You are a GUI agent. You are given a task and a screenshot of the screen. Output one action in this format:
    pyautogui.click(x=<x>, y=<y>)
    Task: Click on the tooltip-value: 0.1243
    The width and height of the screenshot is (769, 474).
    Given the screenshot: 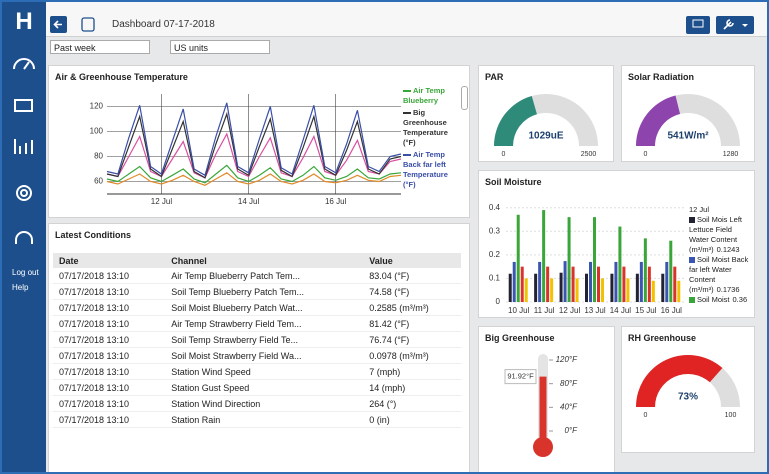 What is the action you would take?
    pyautogui.click(x=728, y=249)
    